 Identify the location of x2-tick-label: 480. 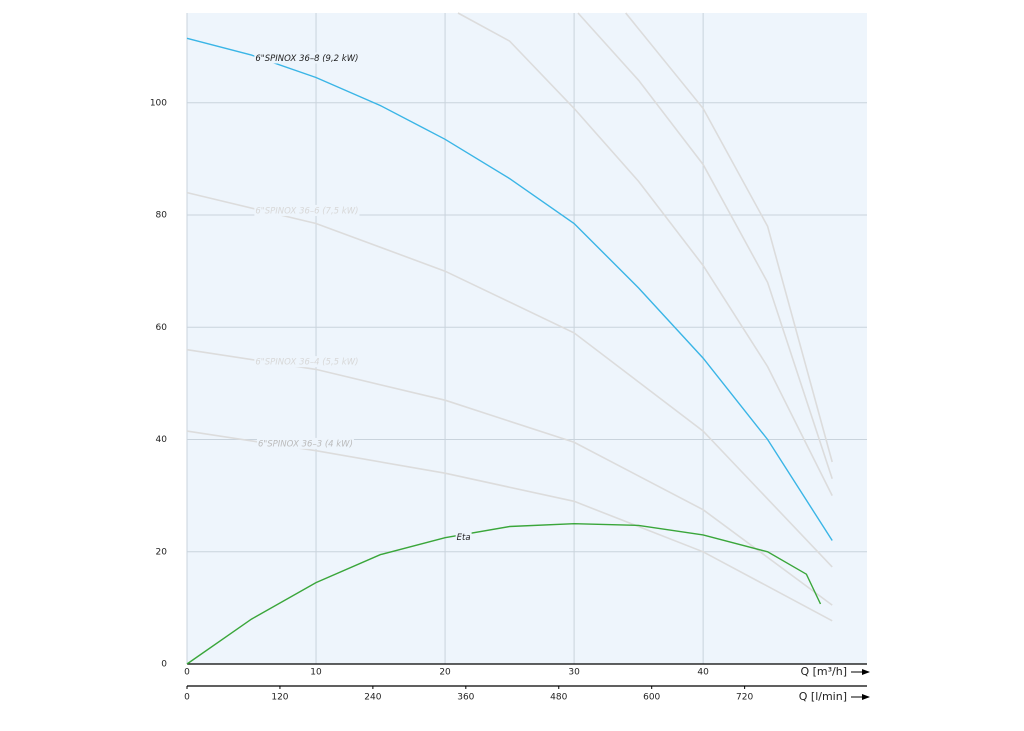
(558, 698).